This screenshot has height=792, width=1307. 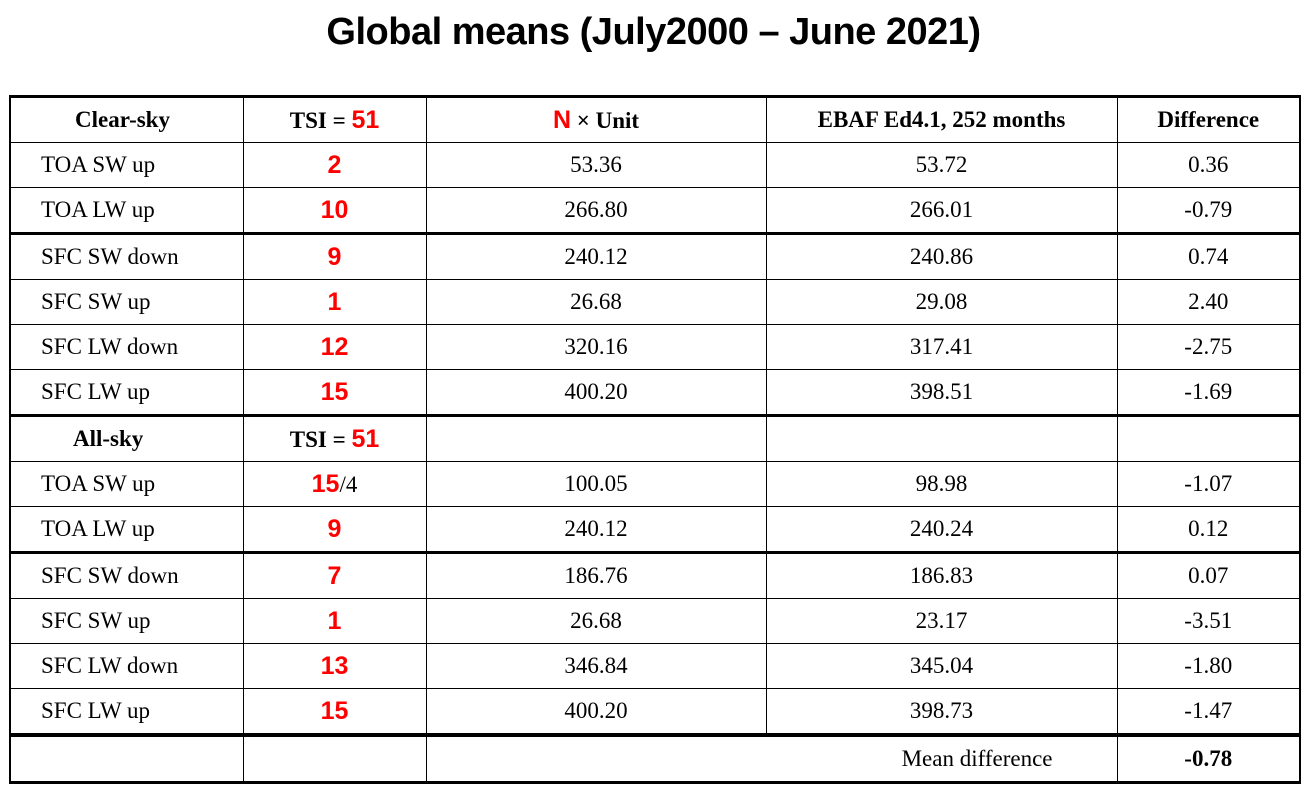 What do you see at coordinates (1208, 712) in the screenshot?
I see `difference-value: -1.47` at bounding box center [1208, 712].